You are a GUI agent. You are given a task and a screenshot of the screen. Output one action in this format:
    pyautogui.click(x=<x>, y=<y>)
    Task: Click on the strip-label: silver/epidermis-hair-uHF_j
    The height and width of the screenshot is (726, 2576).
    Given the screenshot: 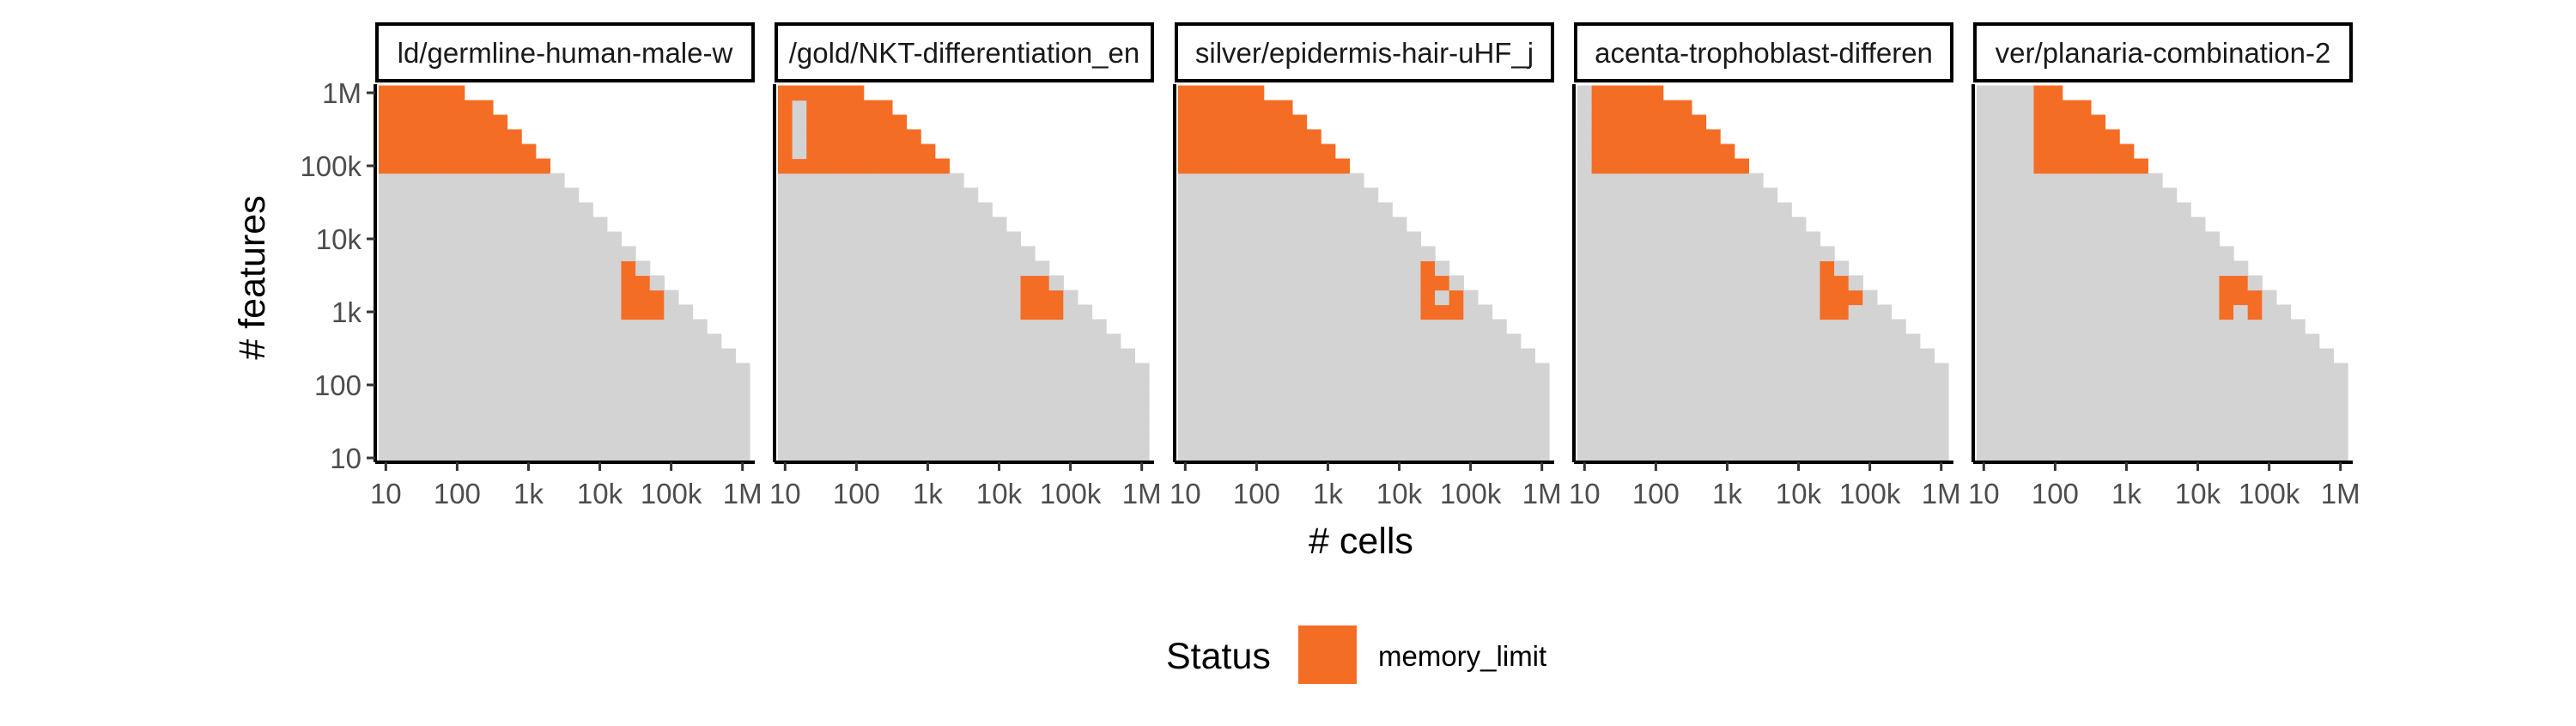 What is the action you would take?
    pyautogui.click(x=1364, y=53)
    